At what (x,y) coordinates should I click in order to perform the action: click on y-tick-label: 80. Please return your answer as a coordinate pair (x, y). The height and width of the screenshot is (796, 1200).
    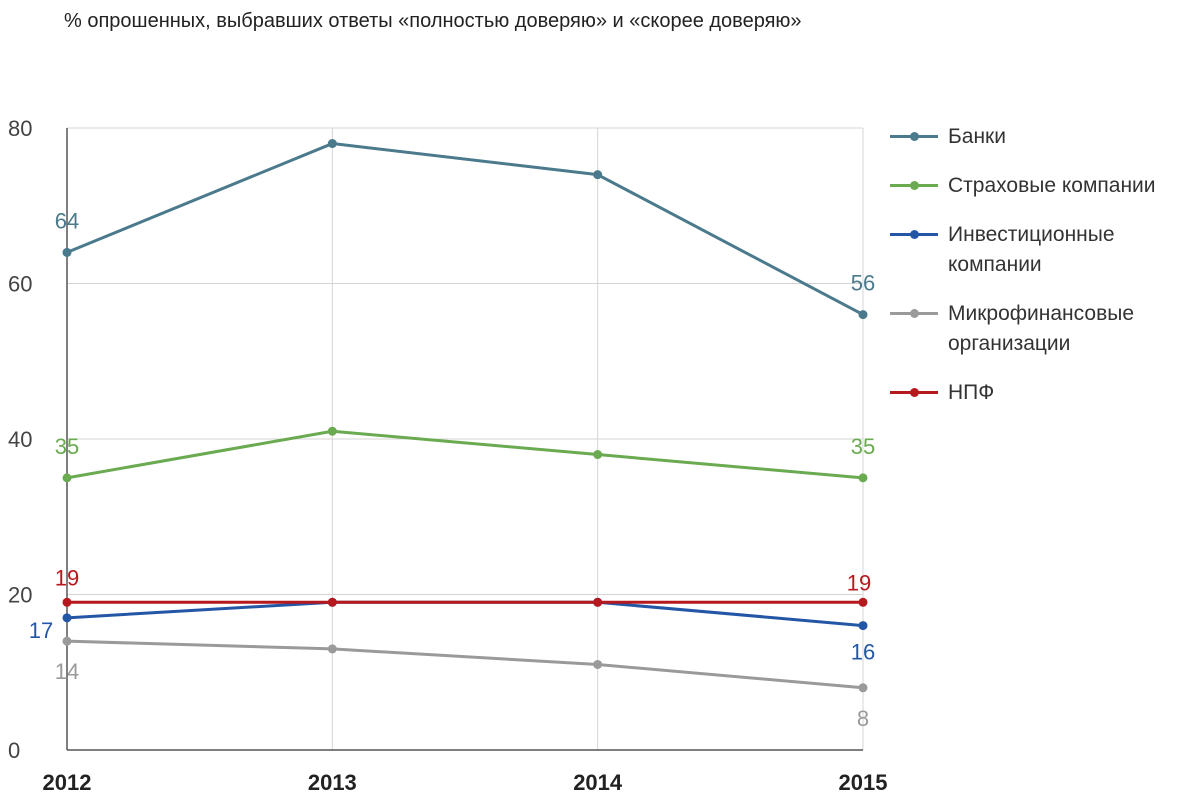
    Looking at the image, I should click on (20, 128).